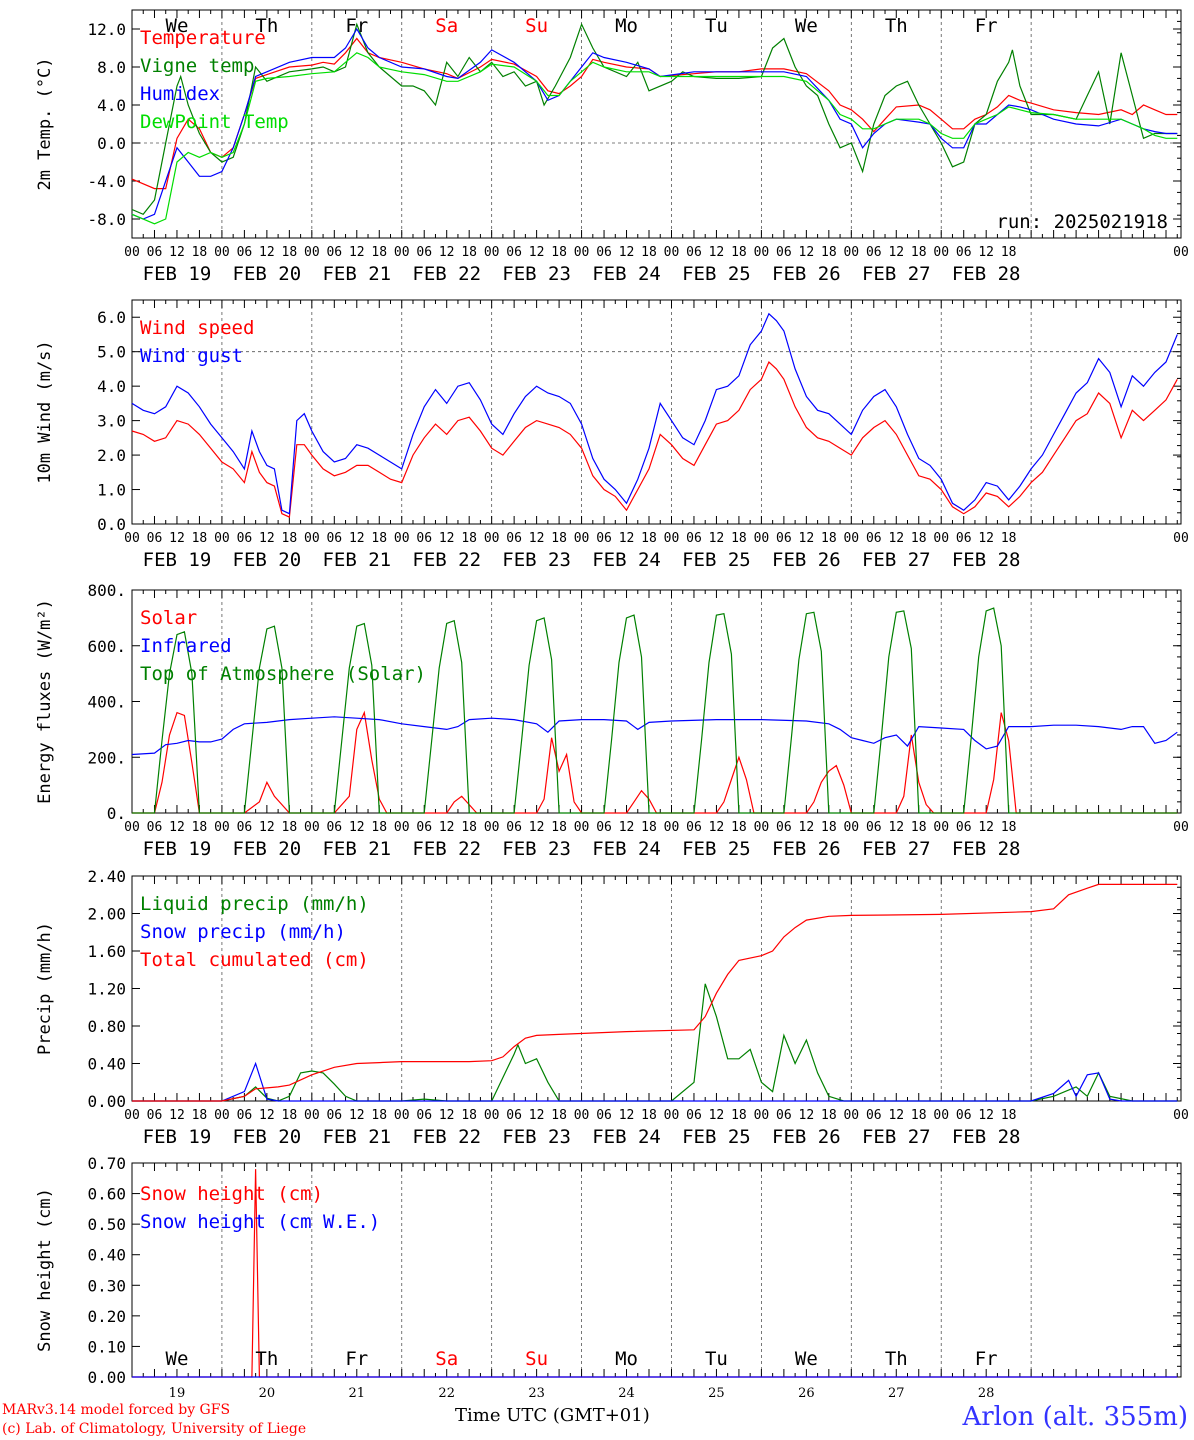 This screenshot has height=1440, width=1194. What do you see at coordinates (446, 1359) in the screenshot?
I see `weekday-label: Sa` at bounding box center [446, 1359].